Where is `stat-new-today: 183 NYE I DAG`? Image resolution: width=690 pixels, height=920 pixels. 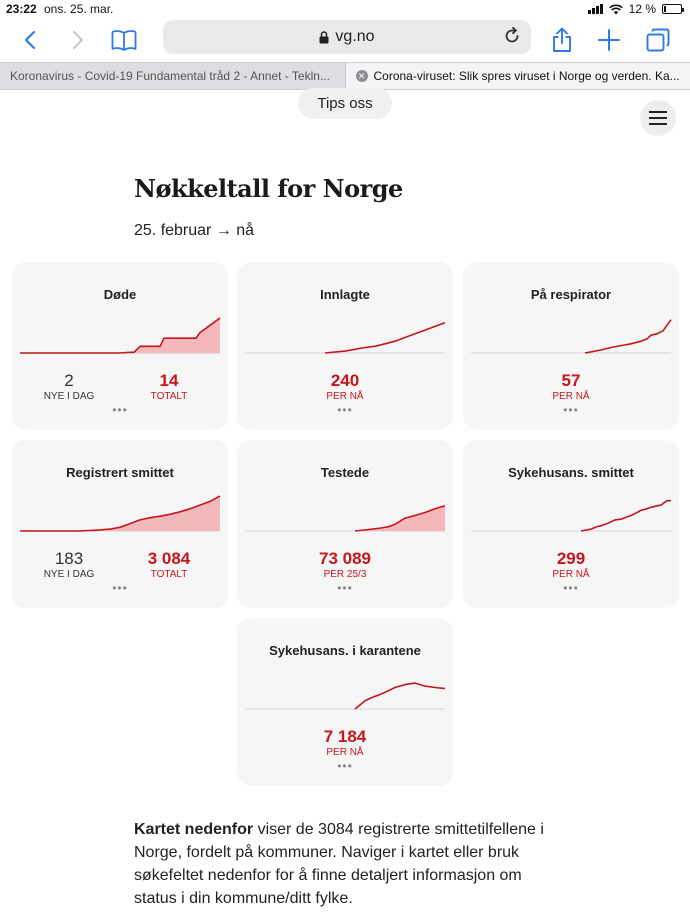 stat-new-today: 183 NYE I DAG is located at coordinates (69, 565).